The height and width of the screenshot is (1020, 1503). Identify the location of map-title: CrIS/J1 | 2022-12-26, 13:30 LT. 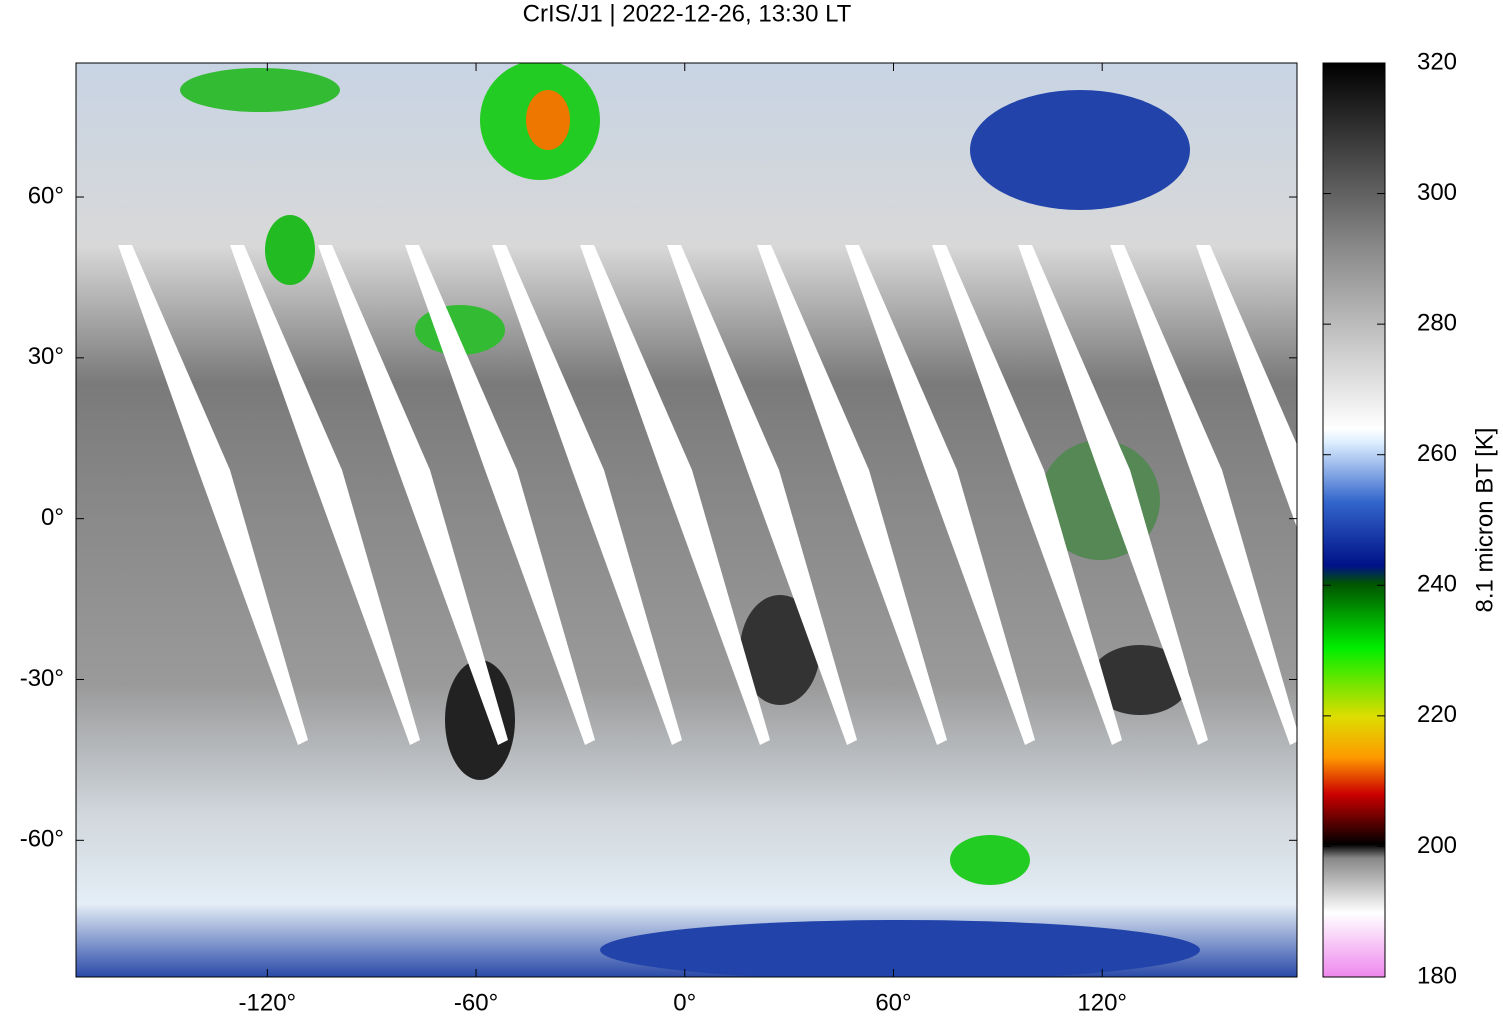
(687, 13).